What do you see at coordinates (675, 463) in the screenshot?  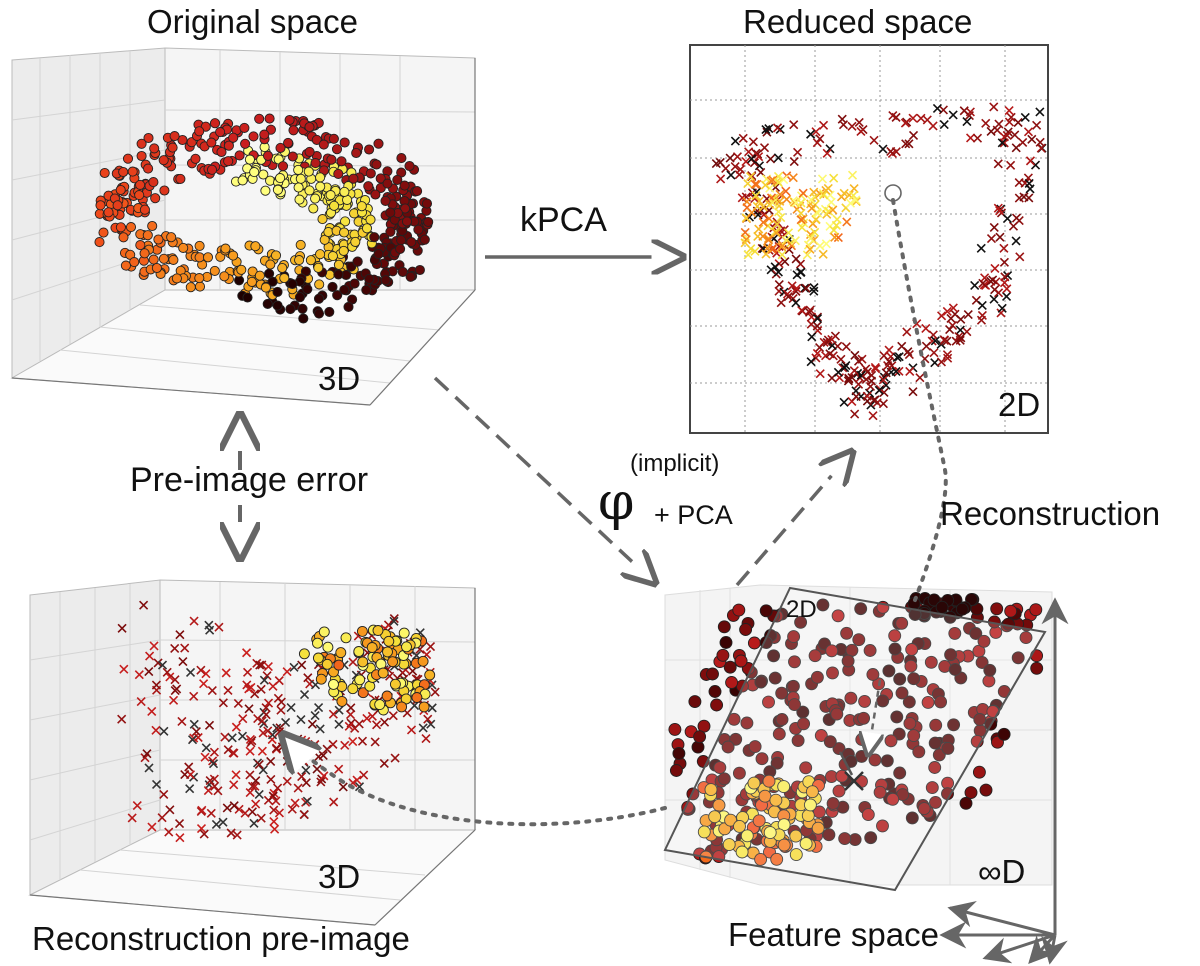 I see `phi-superscript-implicit: (implicit)` at bounding box center [675, 463].